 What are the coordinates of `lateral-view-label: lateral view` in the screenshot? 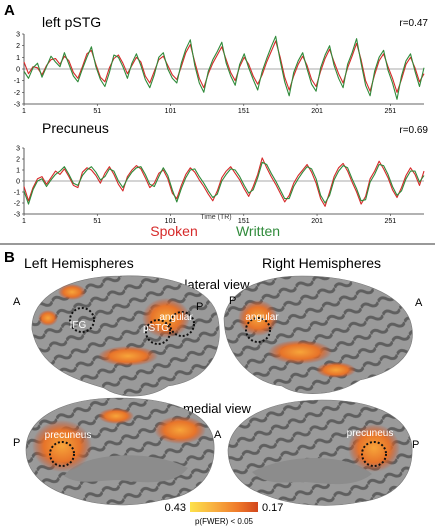 It's located at (217, 284).